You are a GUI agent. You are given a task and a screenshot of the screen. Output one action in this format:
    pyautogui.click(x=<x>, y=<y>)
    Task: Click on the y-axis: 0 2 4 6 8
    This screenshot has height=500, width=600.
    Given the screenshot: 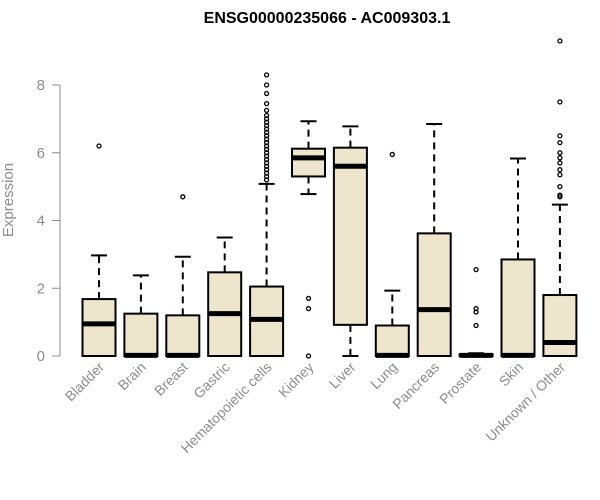 What is the action you would take?
    pyautogui.click(x=49, y=221)
    